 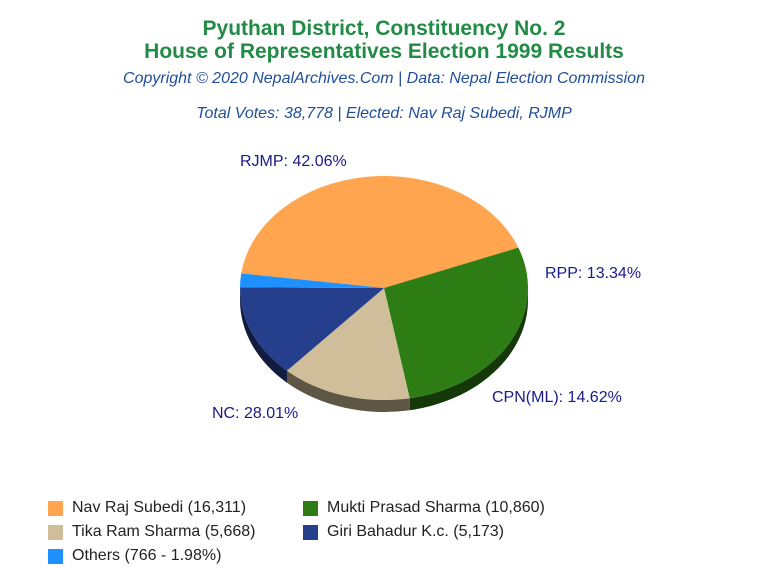 I want to click on pie-side-rpp, so click(x=263, y=335).